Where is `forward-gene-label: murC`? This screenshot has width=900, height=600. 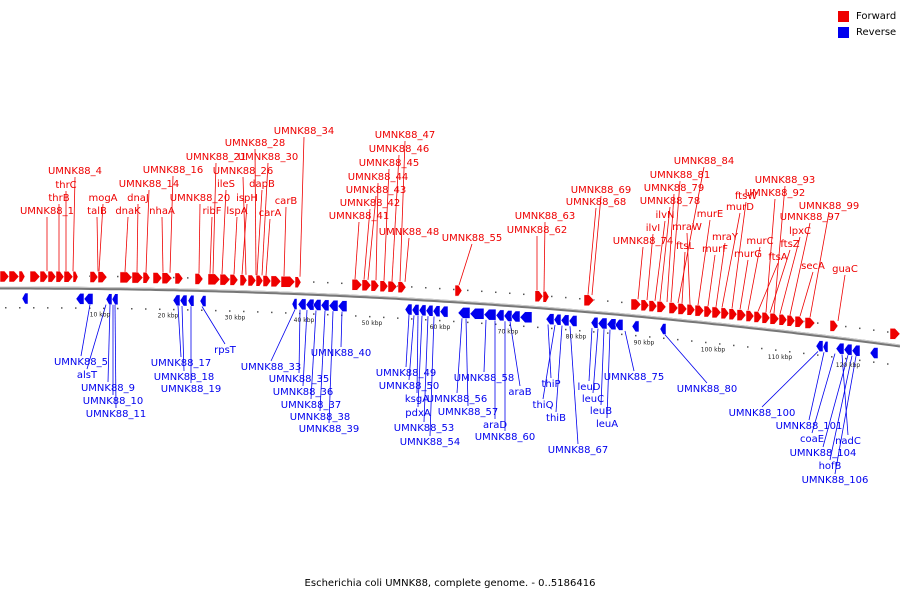 forward-gene-label: murC is located at coordinates (759, 241).